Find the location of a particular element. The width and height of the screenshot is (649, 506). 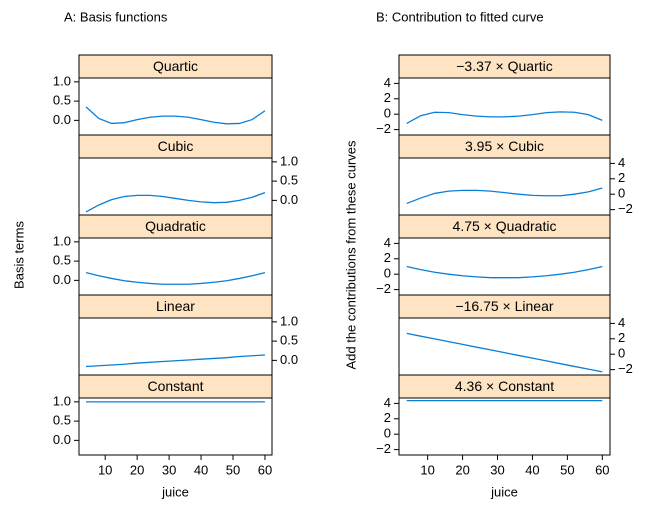

strip-label: Quadratic is located at coordinates (175, 226).